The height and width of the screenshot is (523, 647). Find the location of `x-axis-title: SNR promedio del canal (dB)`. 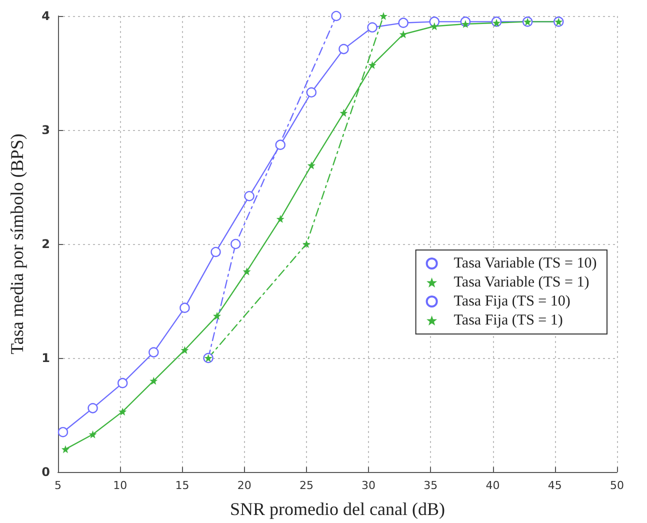

x-axis-title: SNR promedio del canal (dB) is located at coordinates (337, 509).